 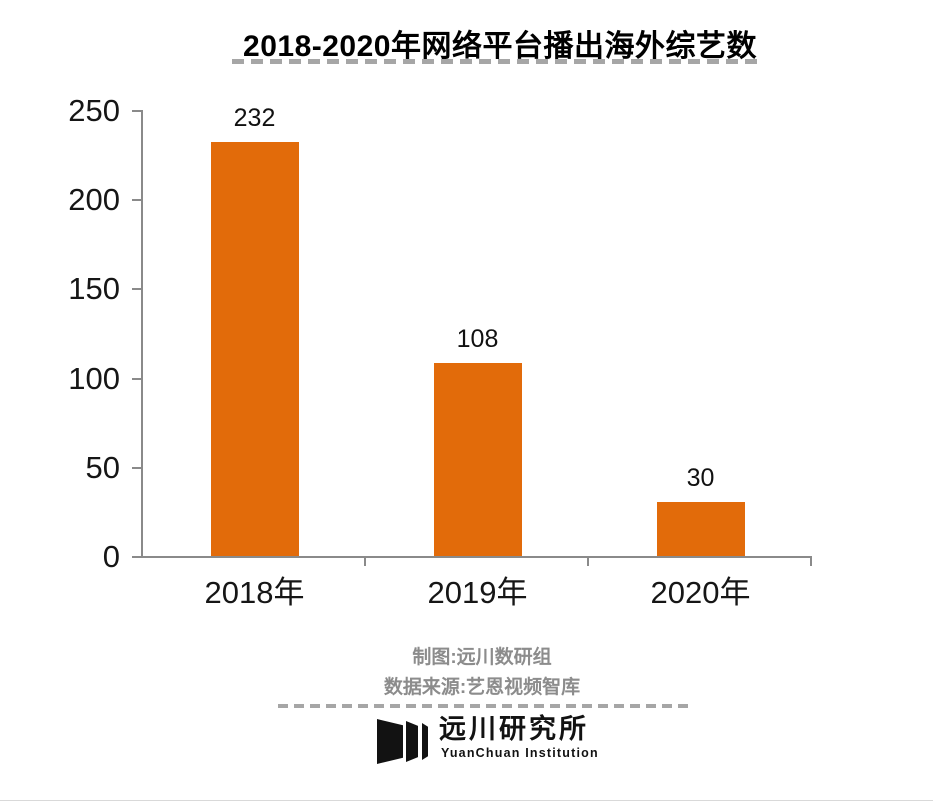 I want to click on x-axis-line, so click(x=476, y=557).